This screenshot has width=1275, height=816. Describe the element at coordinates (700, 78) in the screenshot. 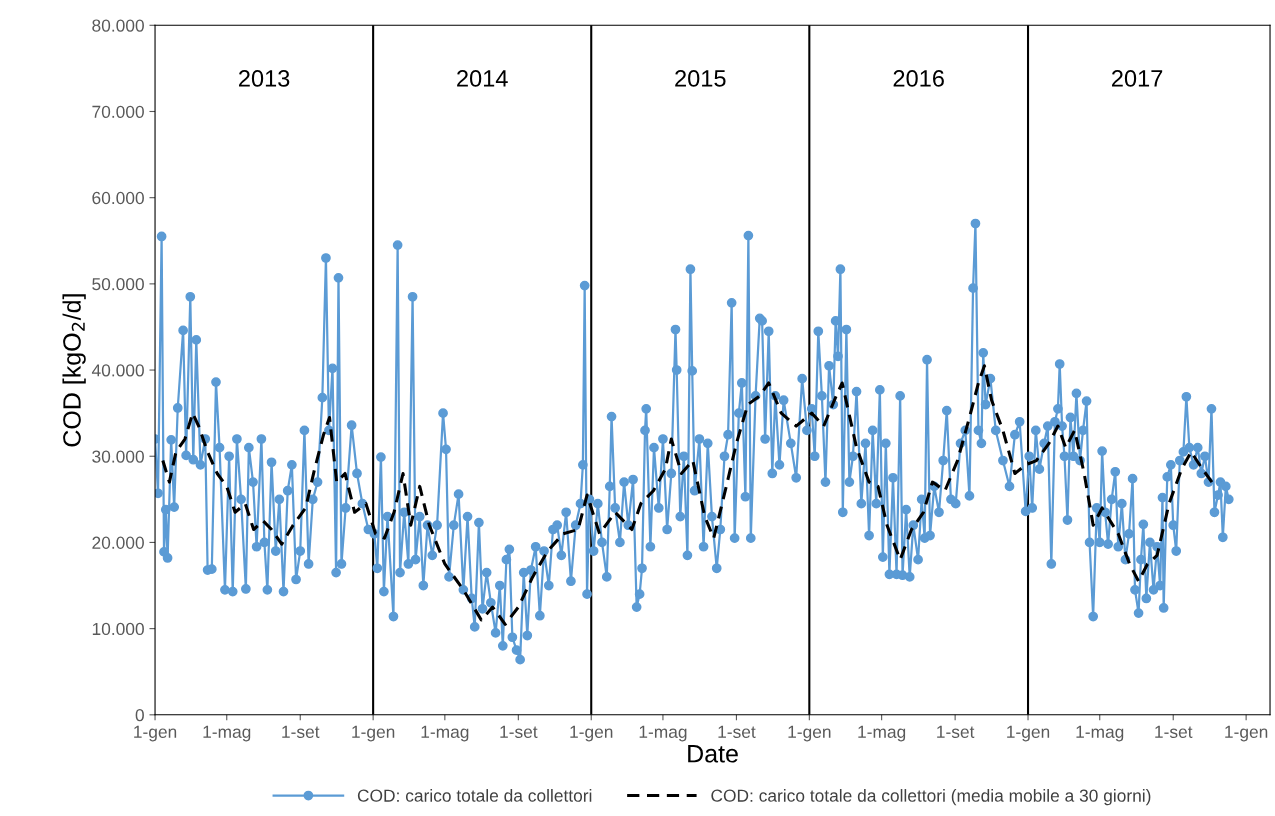

I see `annotation: 2015` at that location.